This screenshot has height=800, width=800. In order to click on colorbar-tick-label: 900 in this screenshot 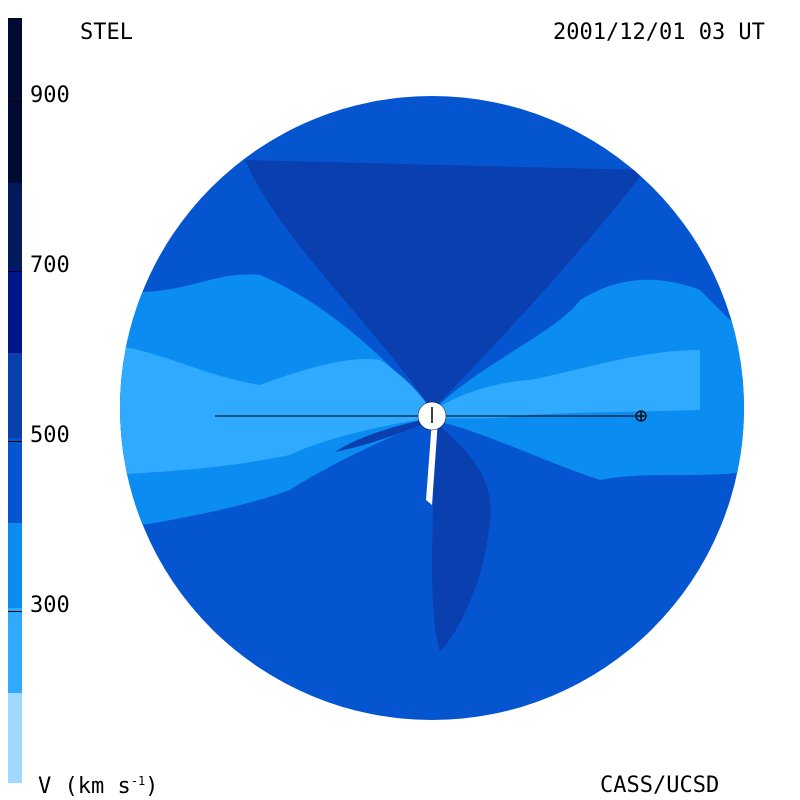, I will do `click(50, 95)`.